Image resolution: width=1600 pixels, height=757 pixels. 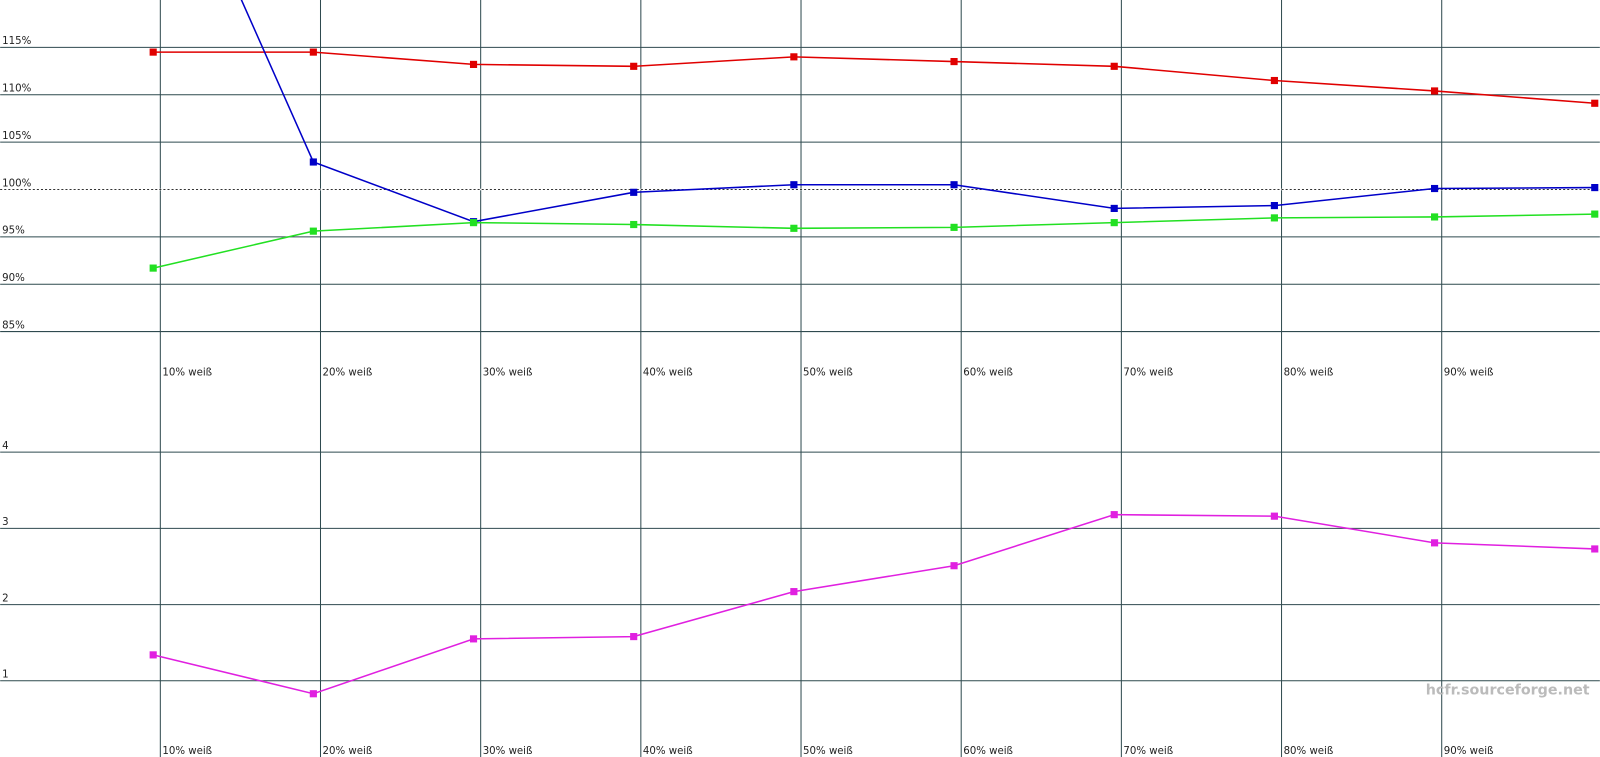 I want to click on y-tick-label: 4, so click(x=5, y=446).